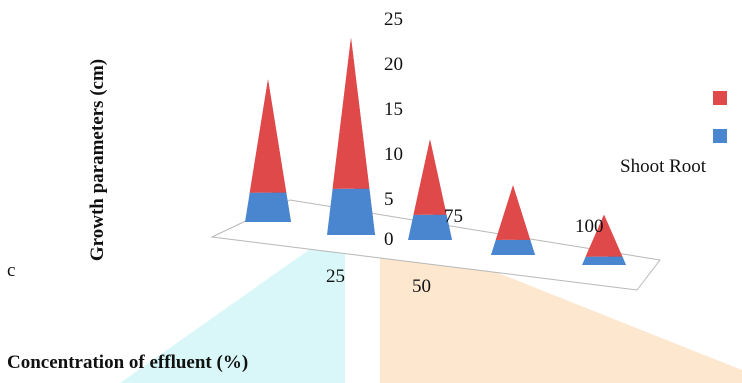 This screenshot has width=742, height=383. What do you see at coordinates (421, 286) in the screenshot?
I see `x-tick-label: 50` at bounding box center [421, 286].